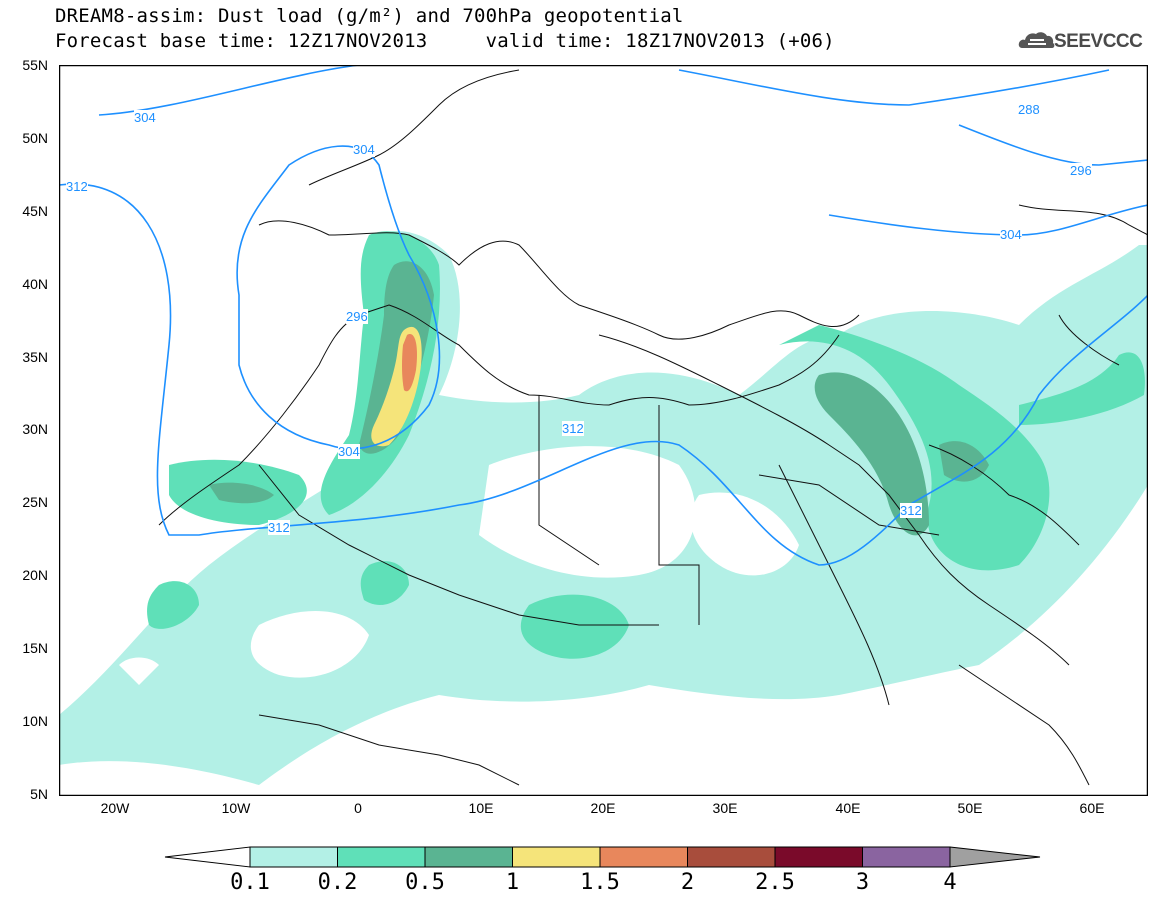  Describe the element at coordinates (1098, 41) in the screenshot. I see `seevccc-logo: SEEVCCC` at that location.